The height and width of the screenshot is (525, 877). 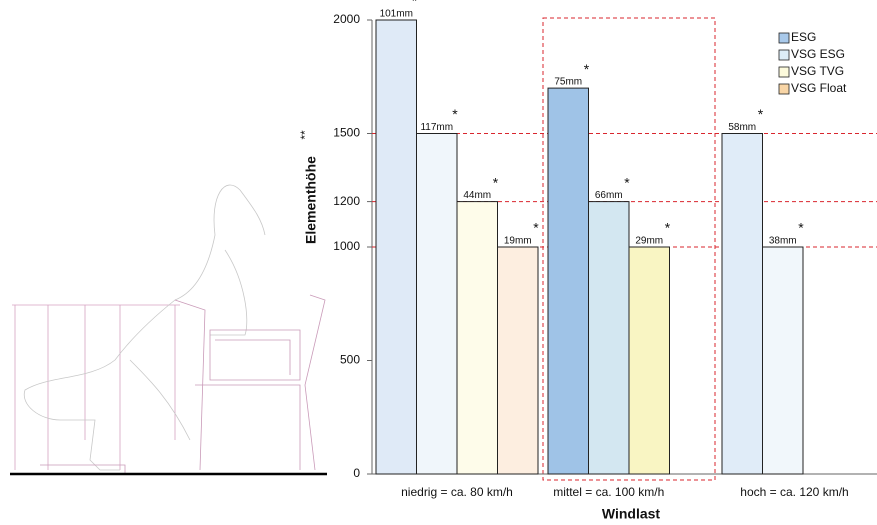 What do you see at coordinates (305, 135) in the screenshot?
I see `y-axis-marker: **` at bounding box center [305, 135].